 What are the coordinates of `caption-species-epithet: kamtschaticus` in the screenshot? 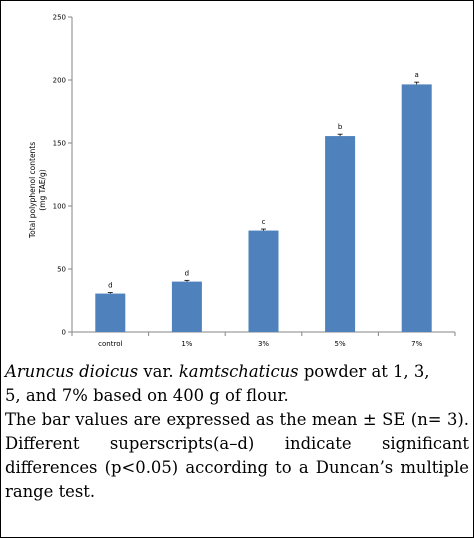 It's located at (238, 371).